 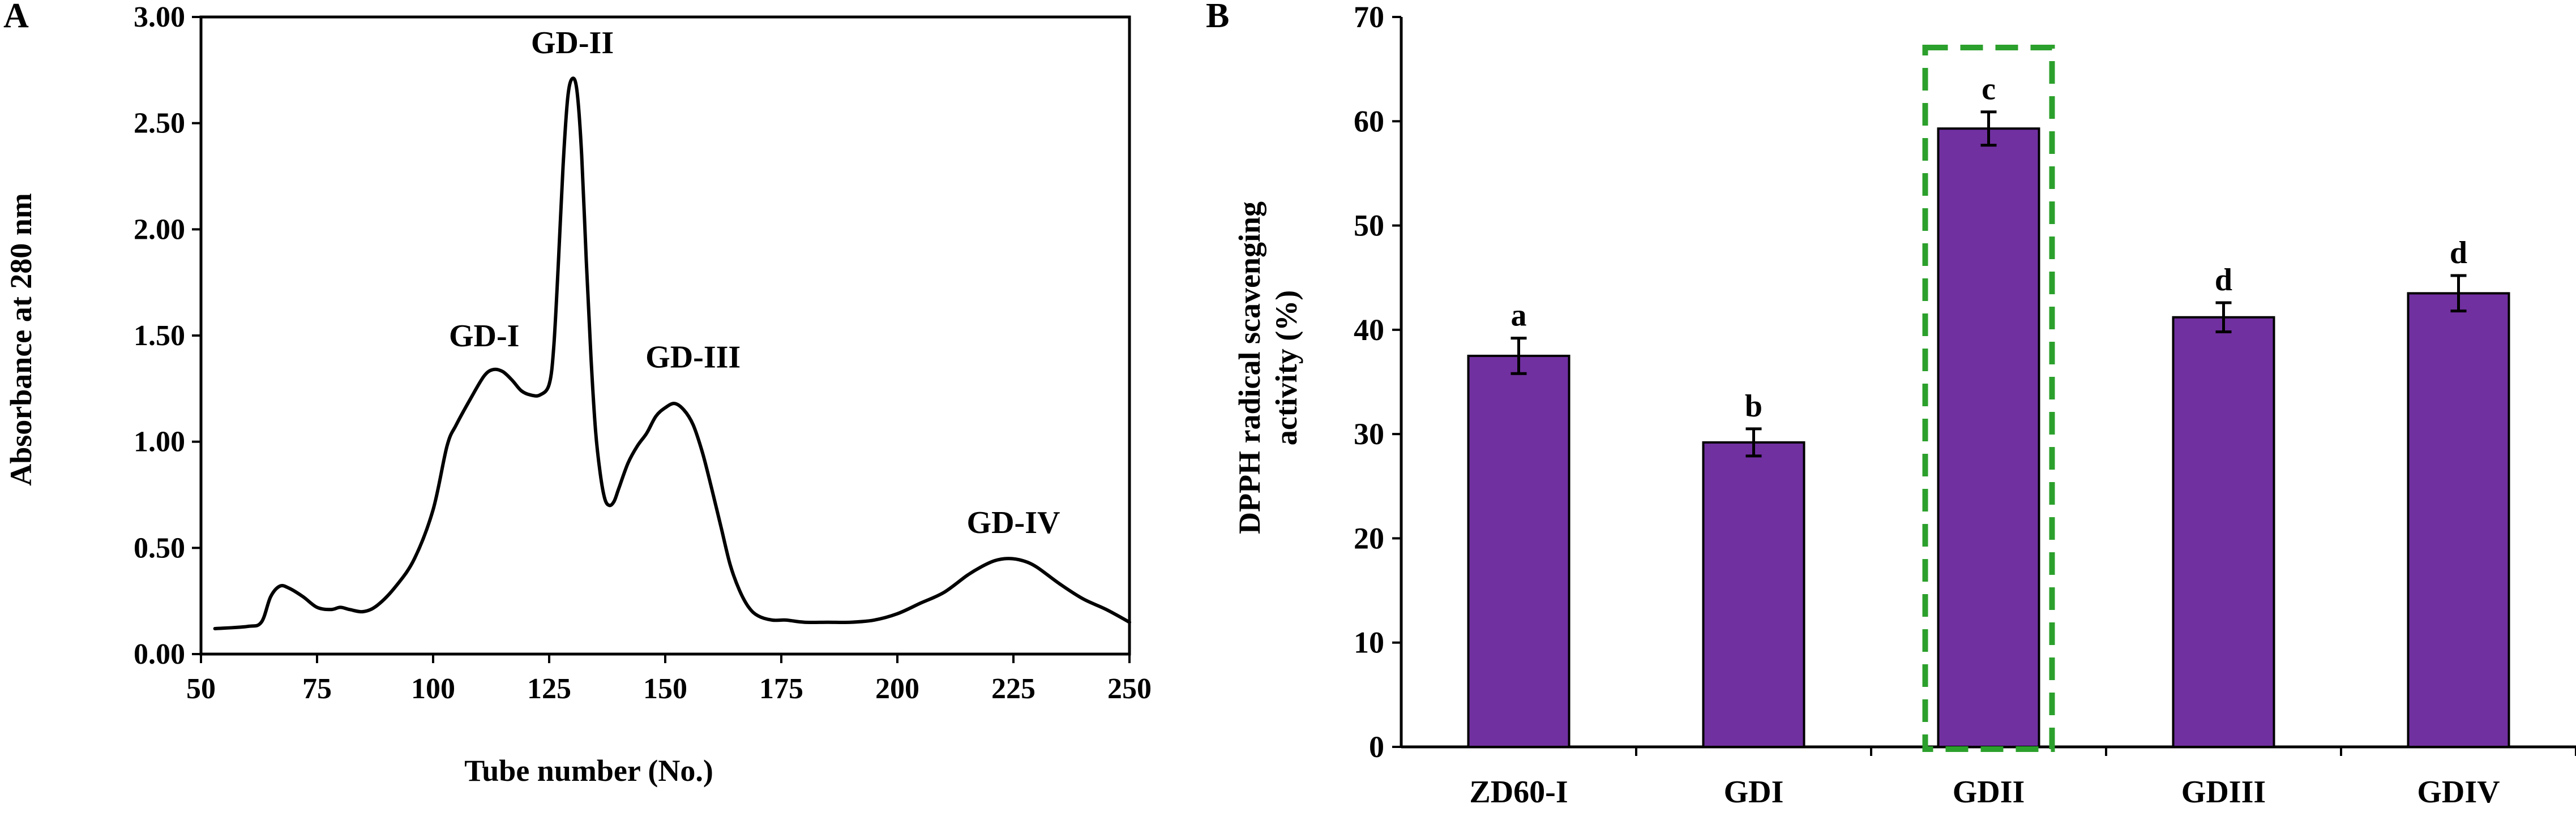 I want to click on panel-a-y-axis-title: Absorbance at 280 nm, so click(x=21, y=339).